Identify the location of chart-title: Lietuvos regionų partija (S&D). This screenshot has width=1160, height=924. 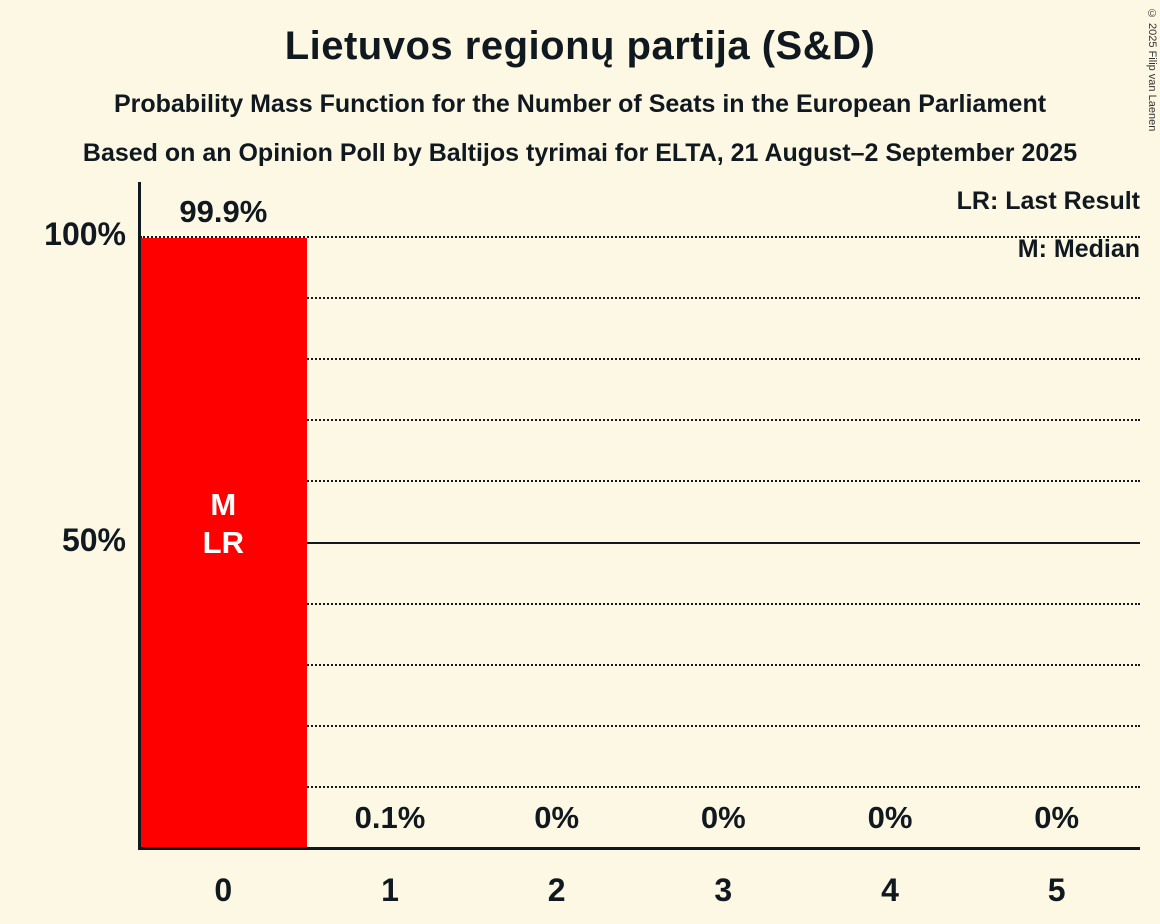
(580, 46).